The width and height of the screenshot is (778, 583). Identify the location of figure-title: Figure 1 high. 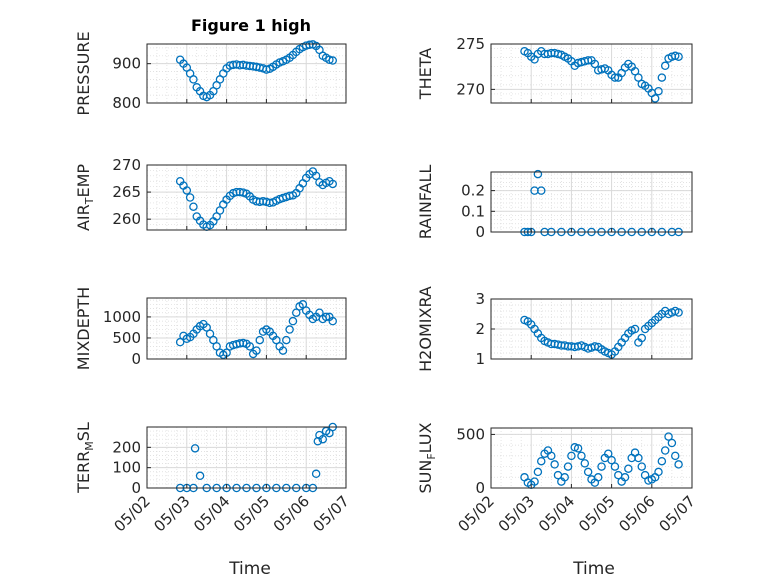
(251, 25).